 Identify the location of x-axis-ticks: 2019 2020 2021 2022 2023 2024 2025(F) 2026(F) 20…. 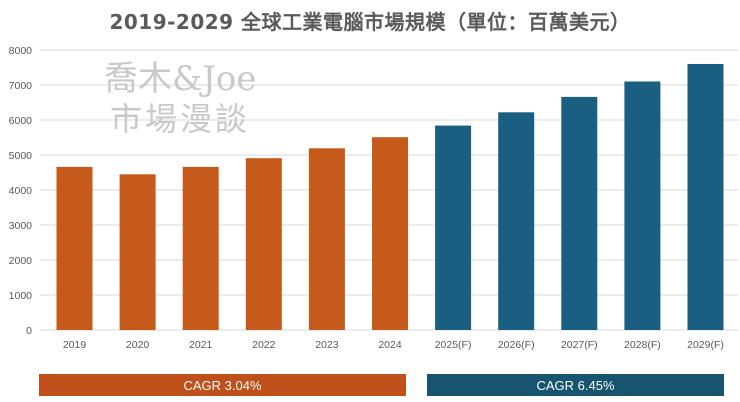
(393, 345).